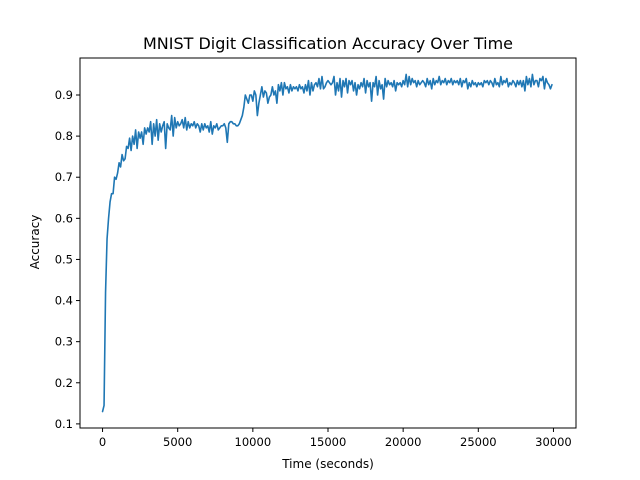 The image size is (640, 480). What do you see at coordinates (102, 442) in the screenshot?
I see `x-tick-label: 0` at bounding box center [102, 442].